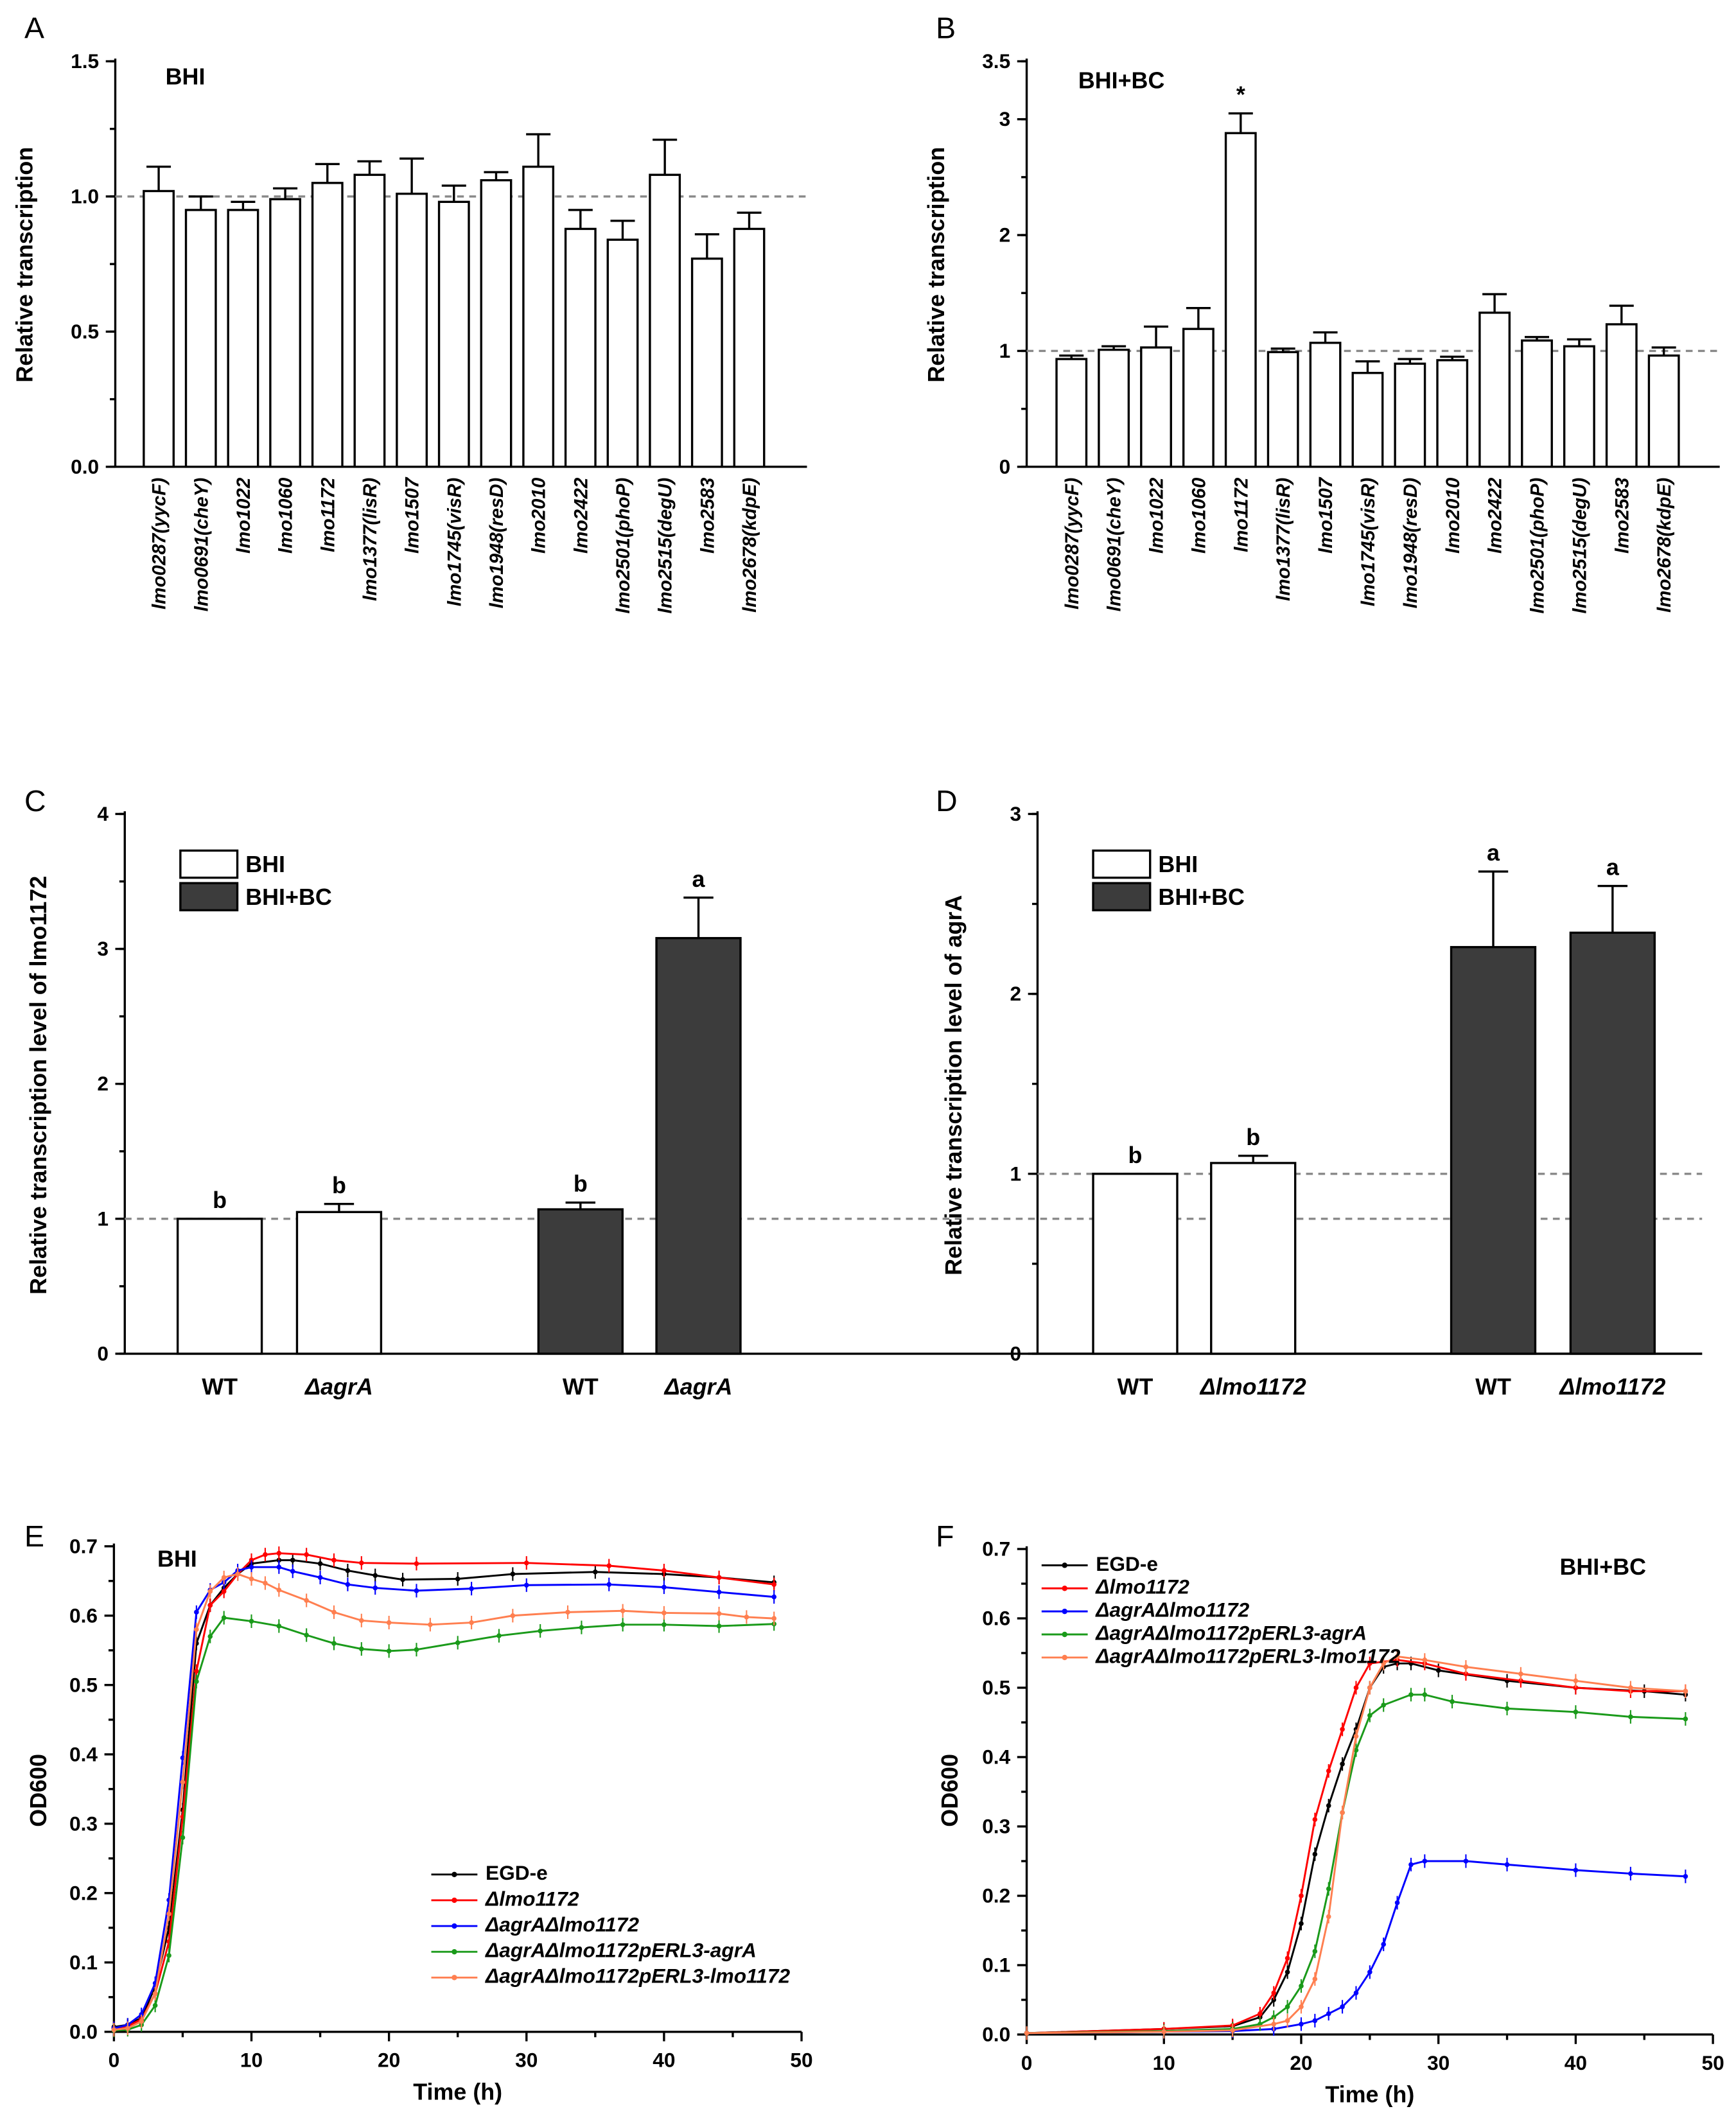  Describe the element at coordinates (1016, 993) in the screenshot. I see `y-tick-label: 2` at that location.